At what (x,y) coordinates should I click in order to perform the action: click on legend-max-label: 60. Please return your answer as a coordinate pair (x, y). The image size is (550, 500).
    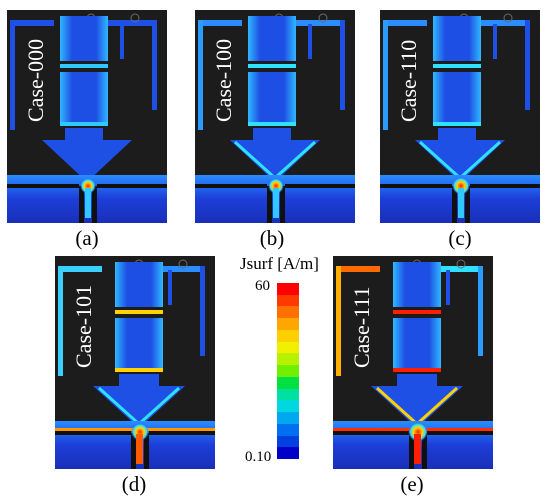
    Looking at the image, I should click on (262, 286).